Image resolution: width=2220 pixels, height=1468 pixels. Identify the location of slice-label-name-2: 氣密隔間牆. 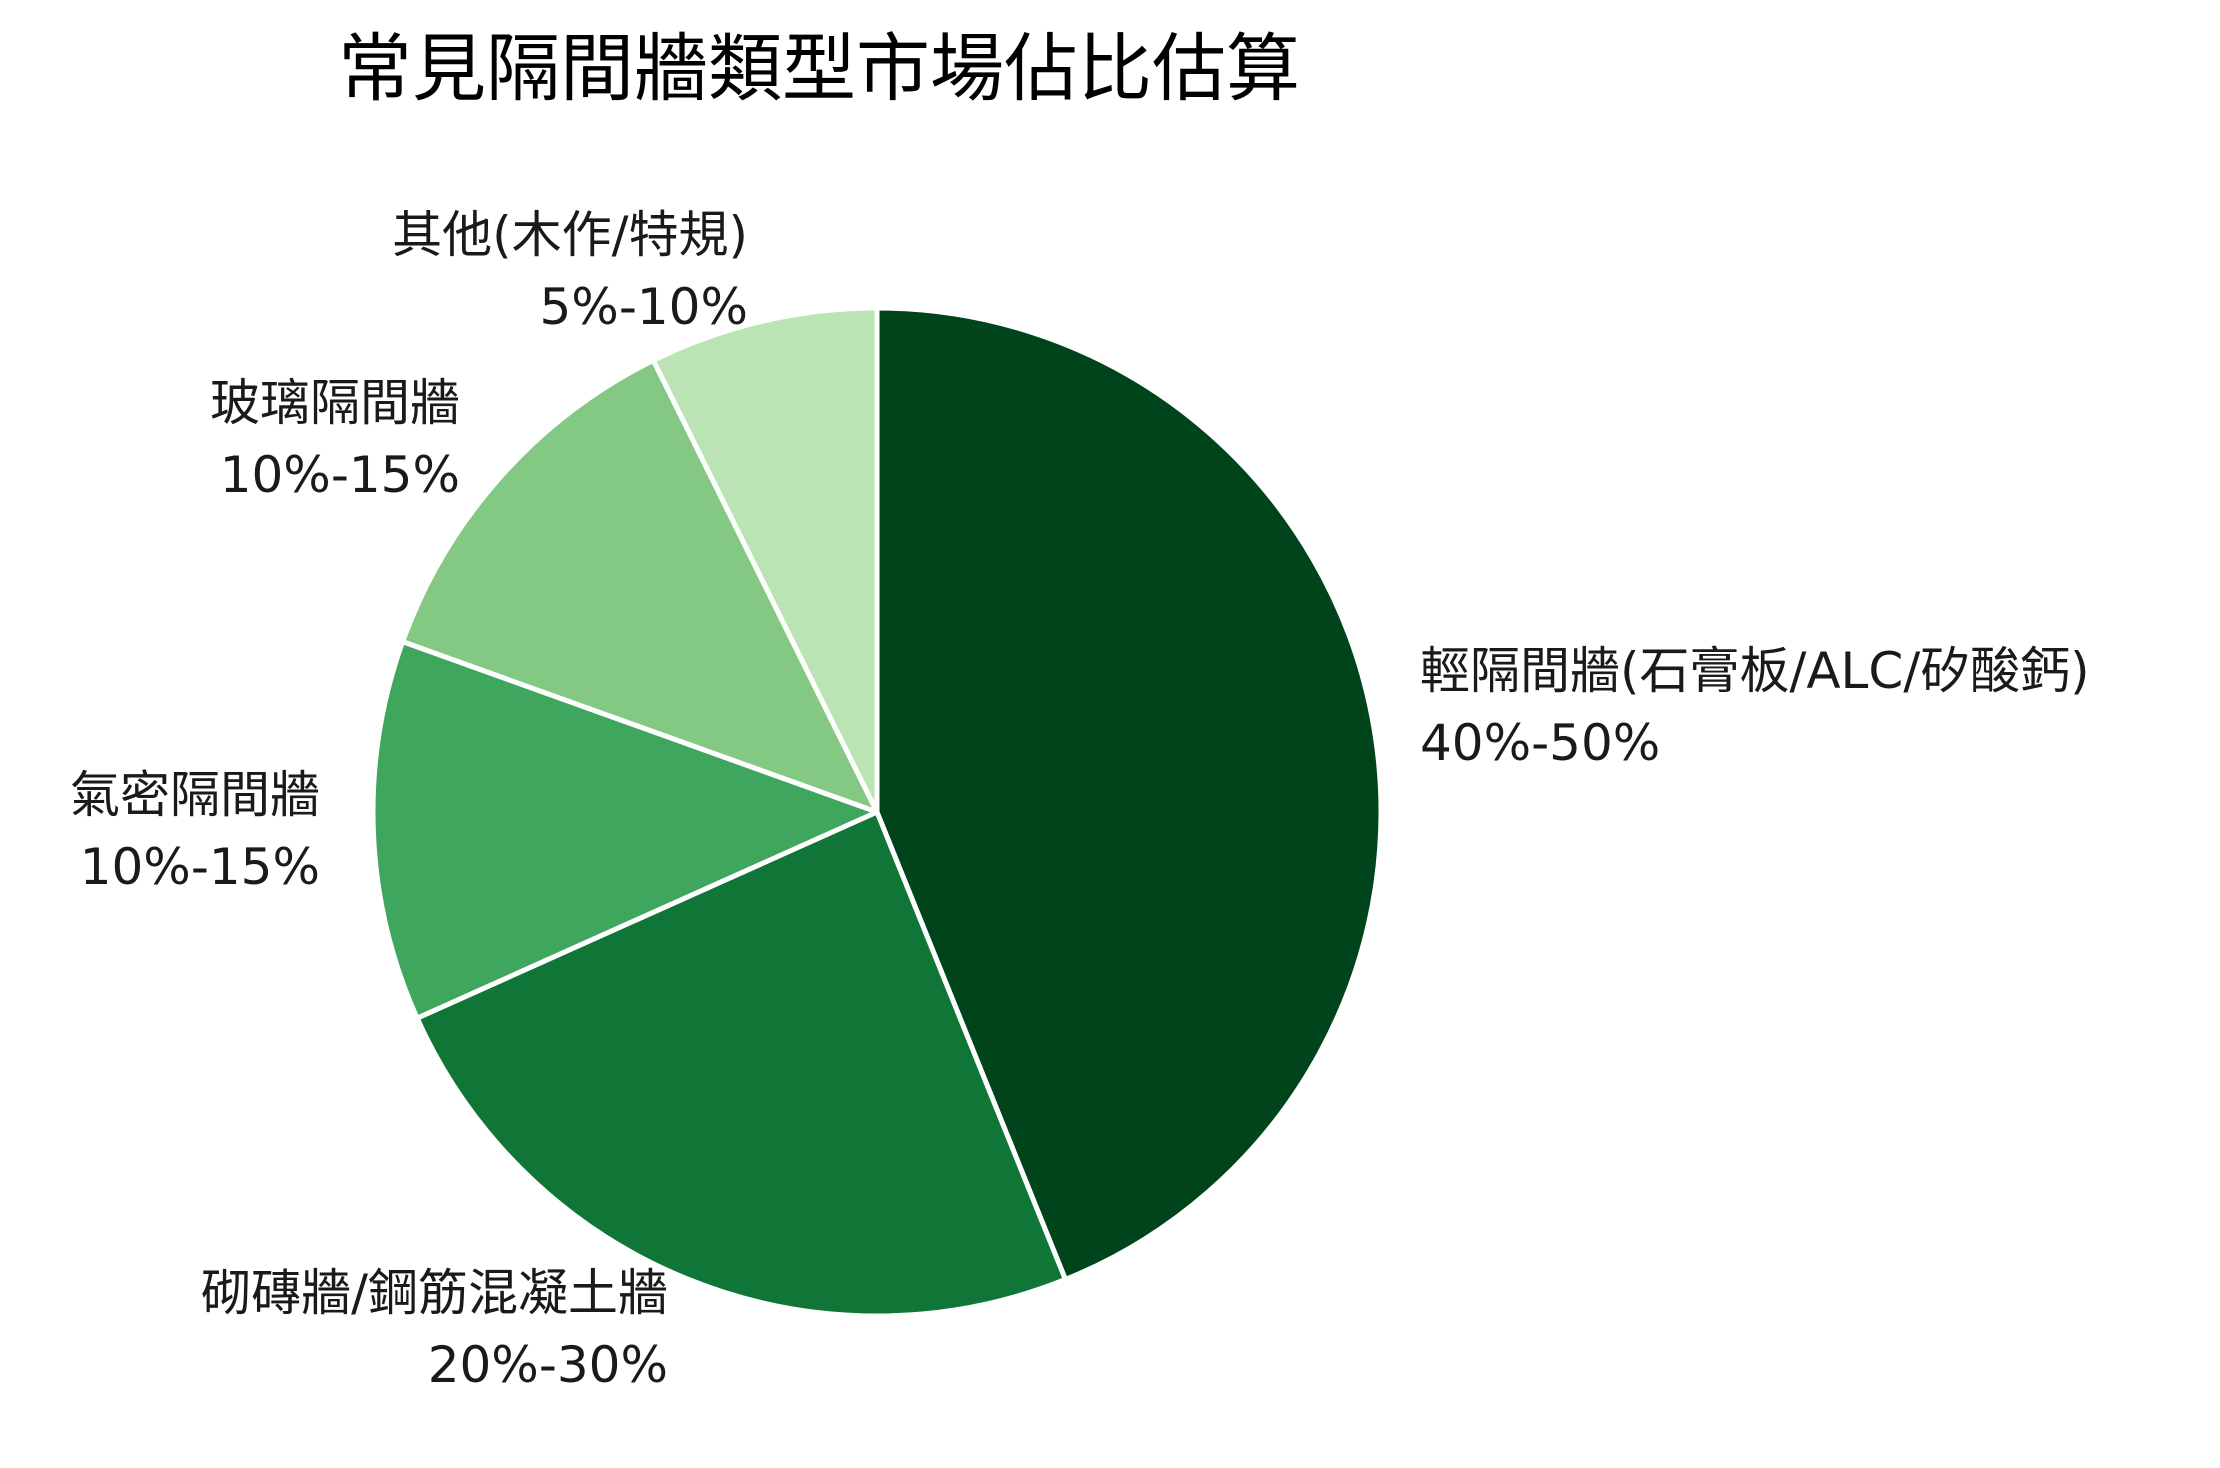
(195, 795).